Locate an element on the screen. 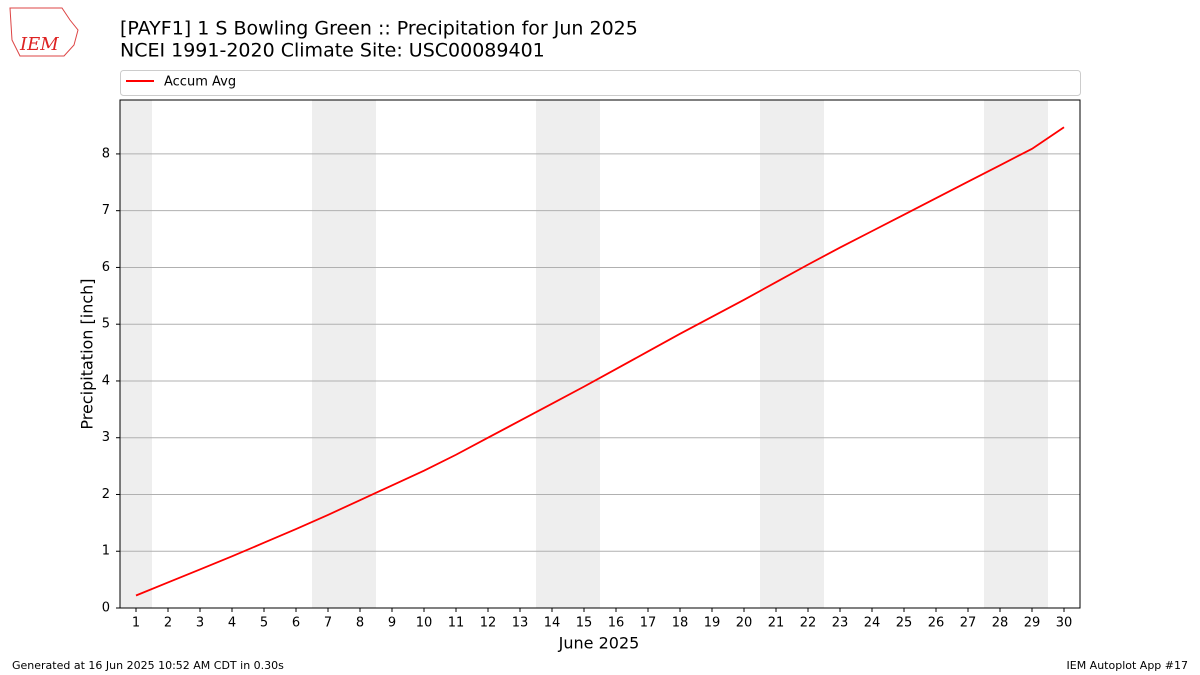 Image resolution: width=1200 pixels, height=675 pixels. x-tick-label: 2 is located at coordinates (168, 623).